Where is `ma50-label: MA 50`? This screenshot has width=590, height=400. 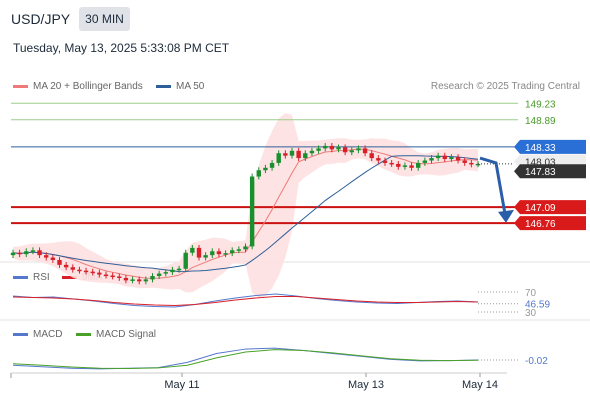 ma50-label: MA 50 is located at coordinates (190, 86).